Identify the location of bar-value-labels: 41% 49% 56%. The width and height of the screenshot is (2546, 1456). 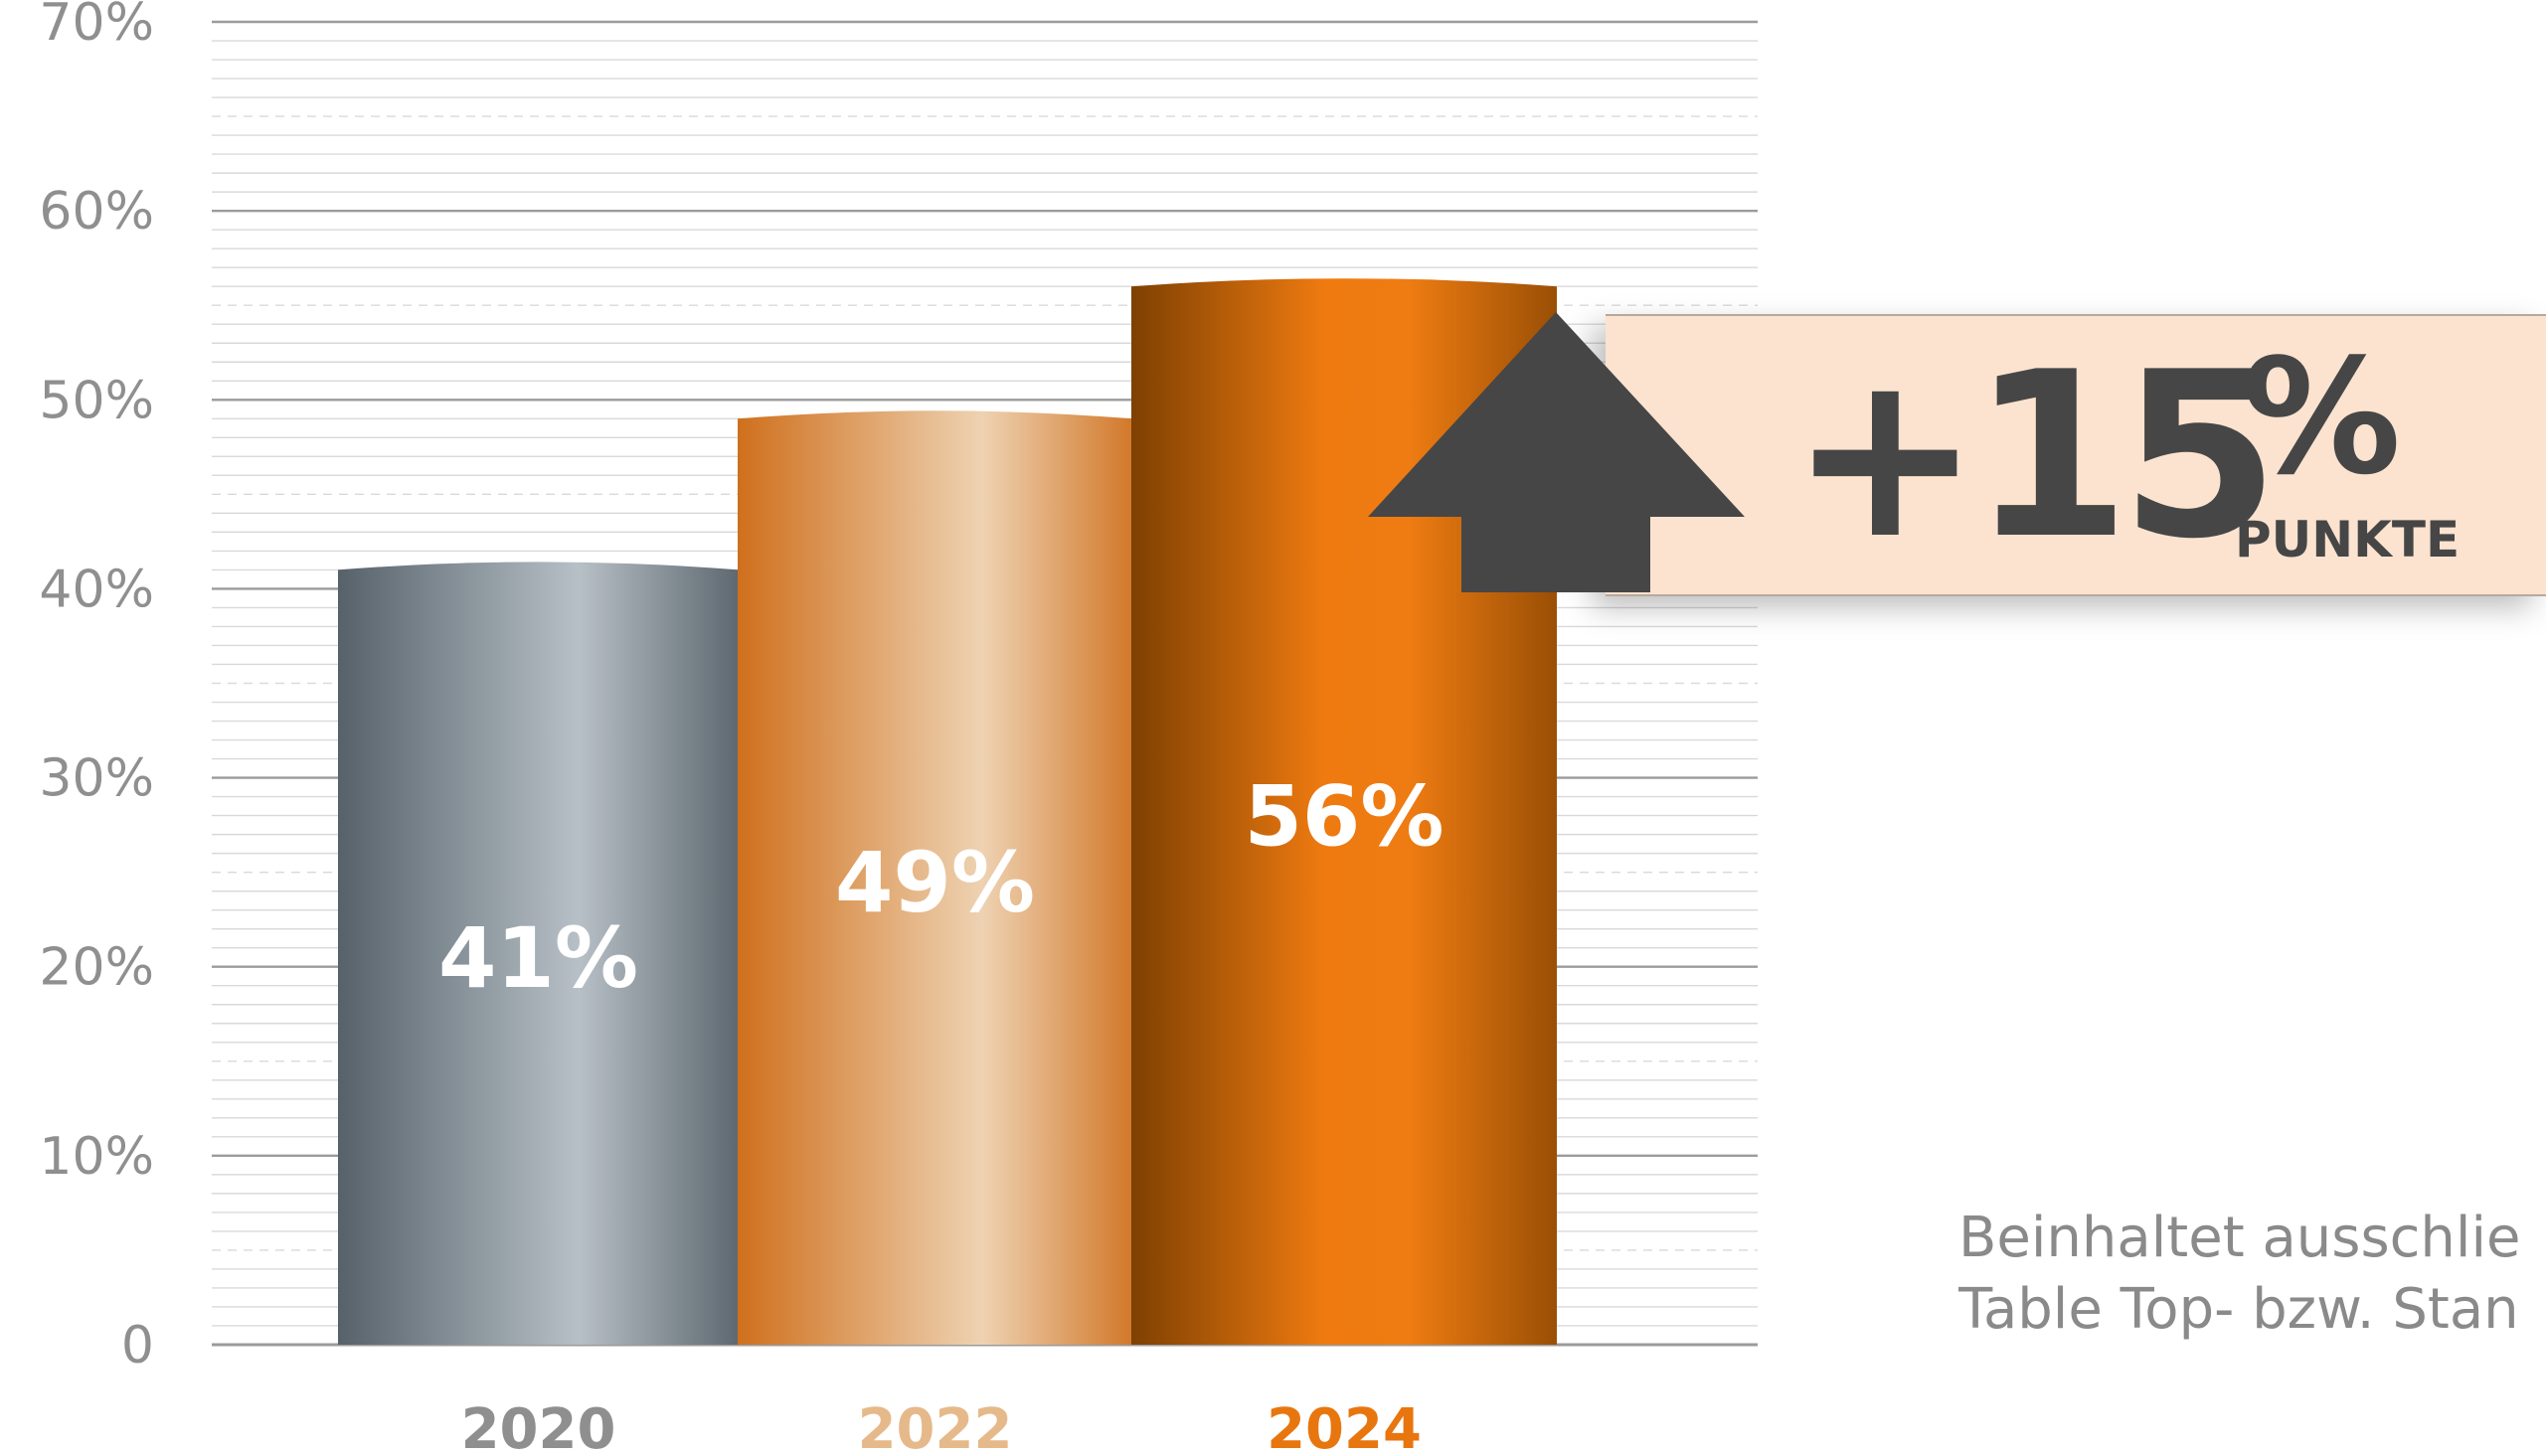
(941, 888).